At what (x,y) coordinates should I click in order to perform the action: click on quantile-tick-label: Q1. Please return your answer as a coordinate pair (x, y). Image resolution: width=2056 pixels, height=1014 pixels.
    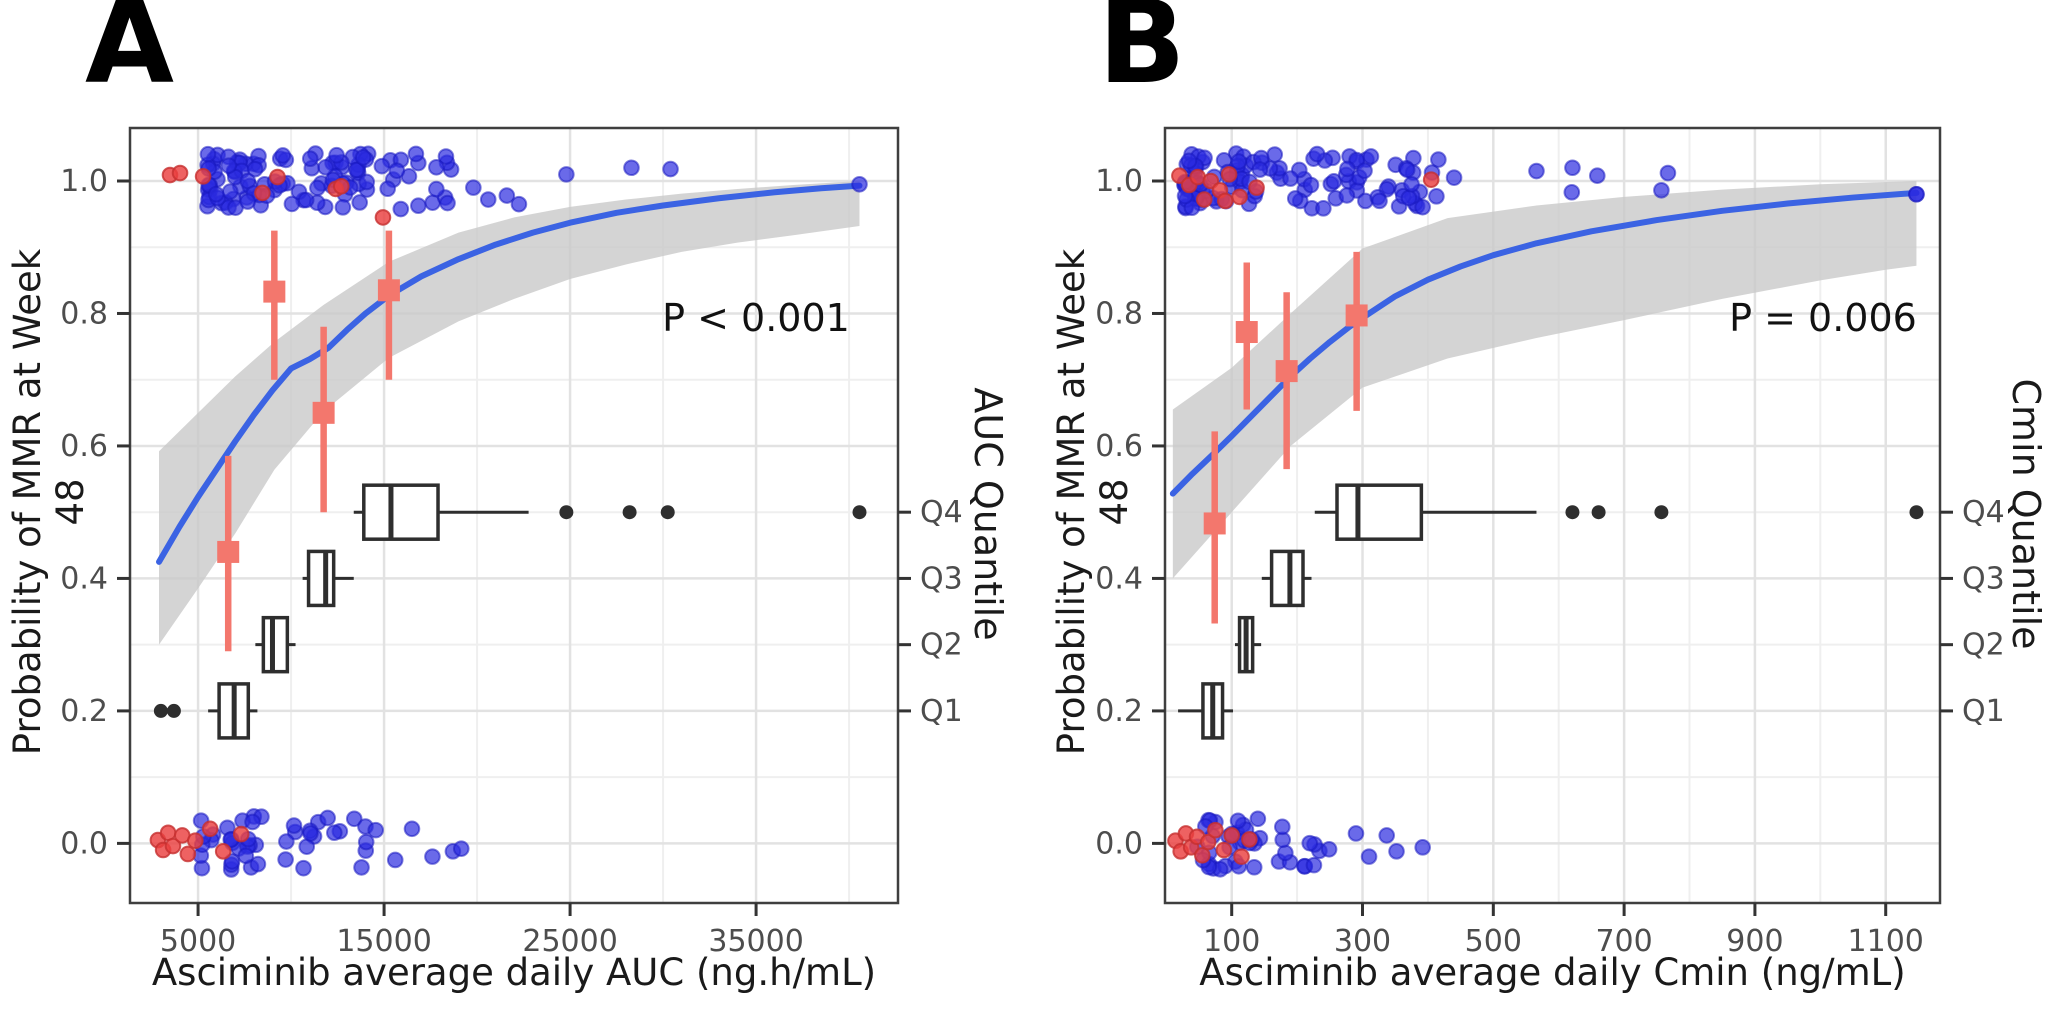
    Looking at the image, I should click on (1983, 711).